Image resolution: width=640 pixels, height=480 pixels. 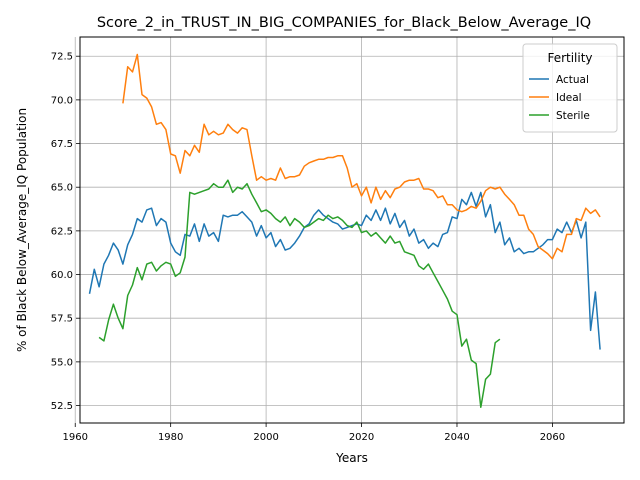 I want to click on x-axis-label: Years, so click(x=351, y=458).